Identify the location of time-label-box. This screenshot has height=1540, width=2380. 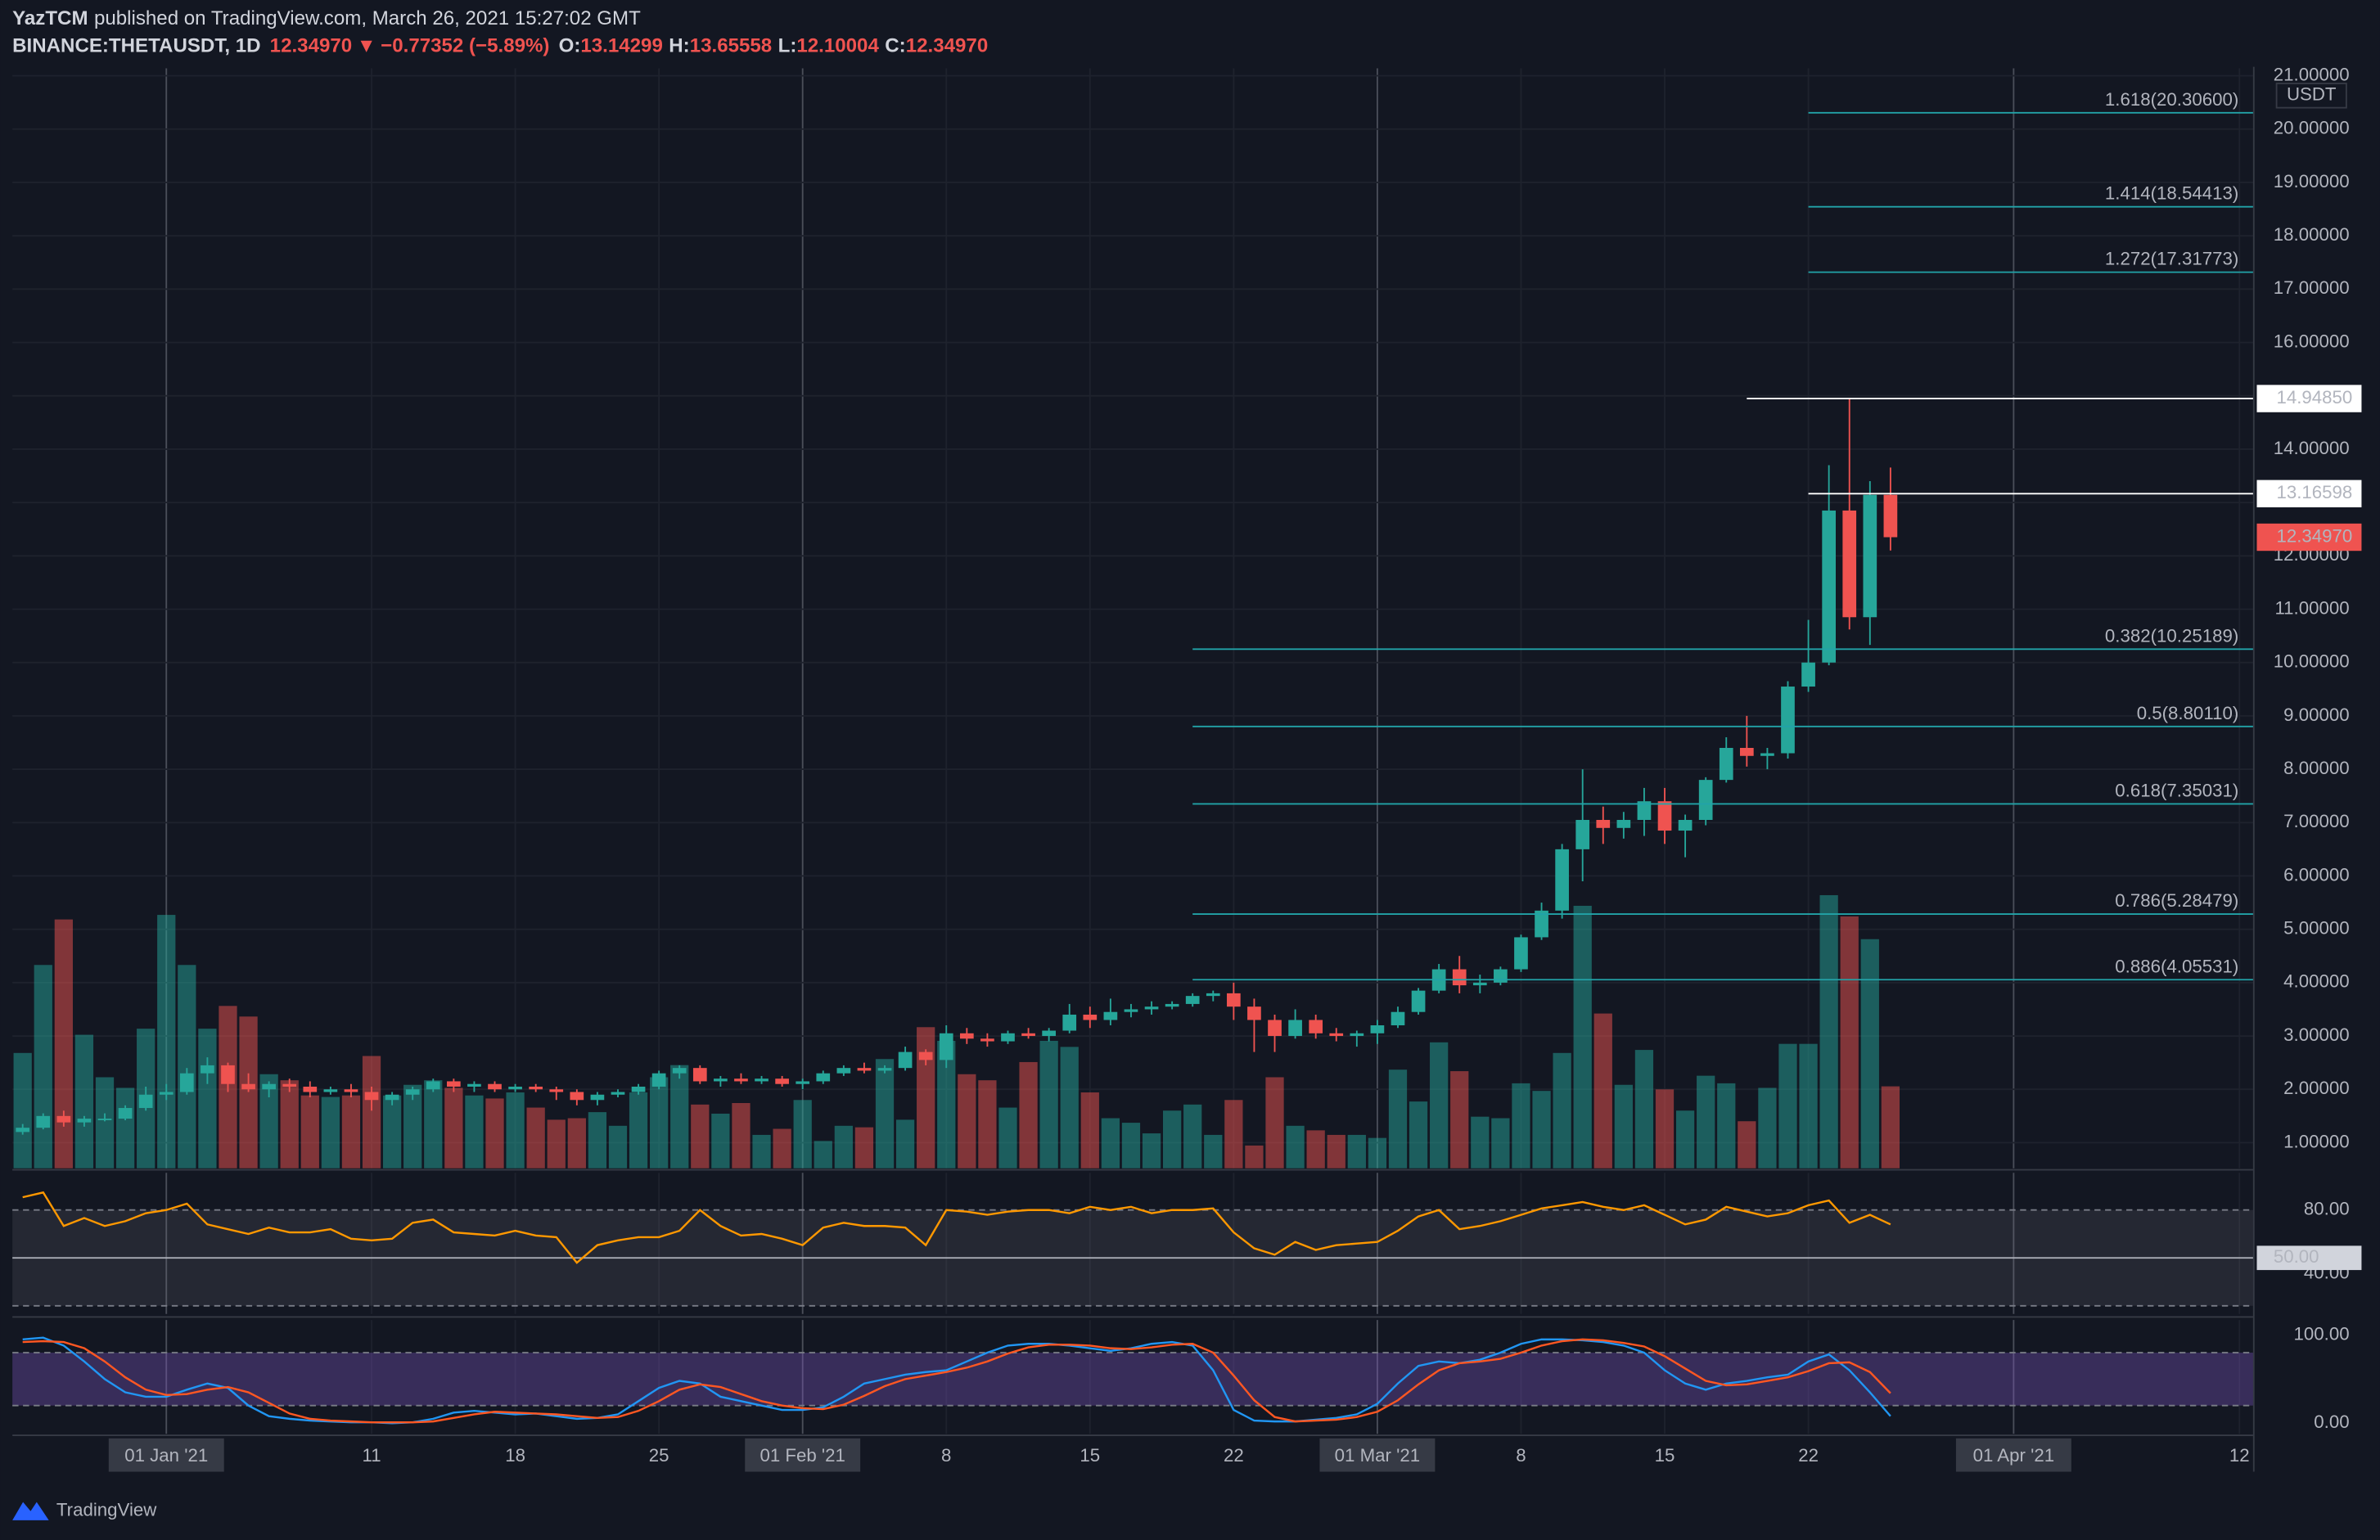
(2013, 1455).